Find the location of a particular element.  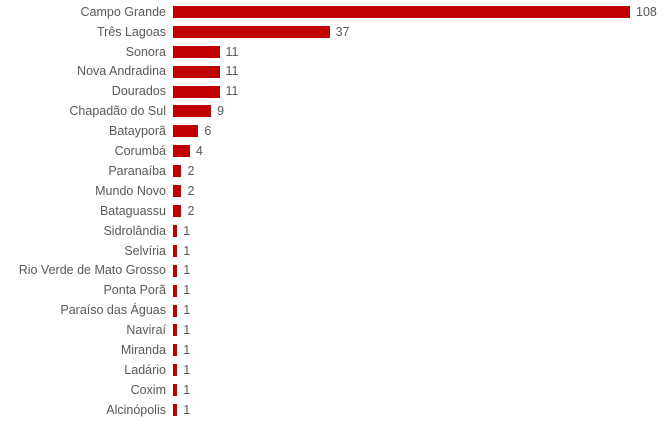

value-label: 37 is located at coordinates (342, 31).